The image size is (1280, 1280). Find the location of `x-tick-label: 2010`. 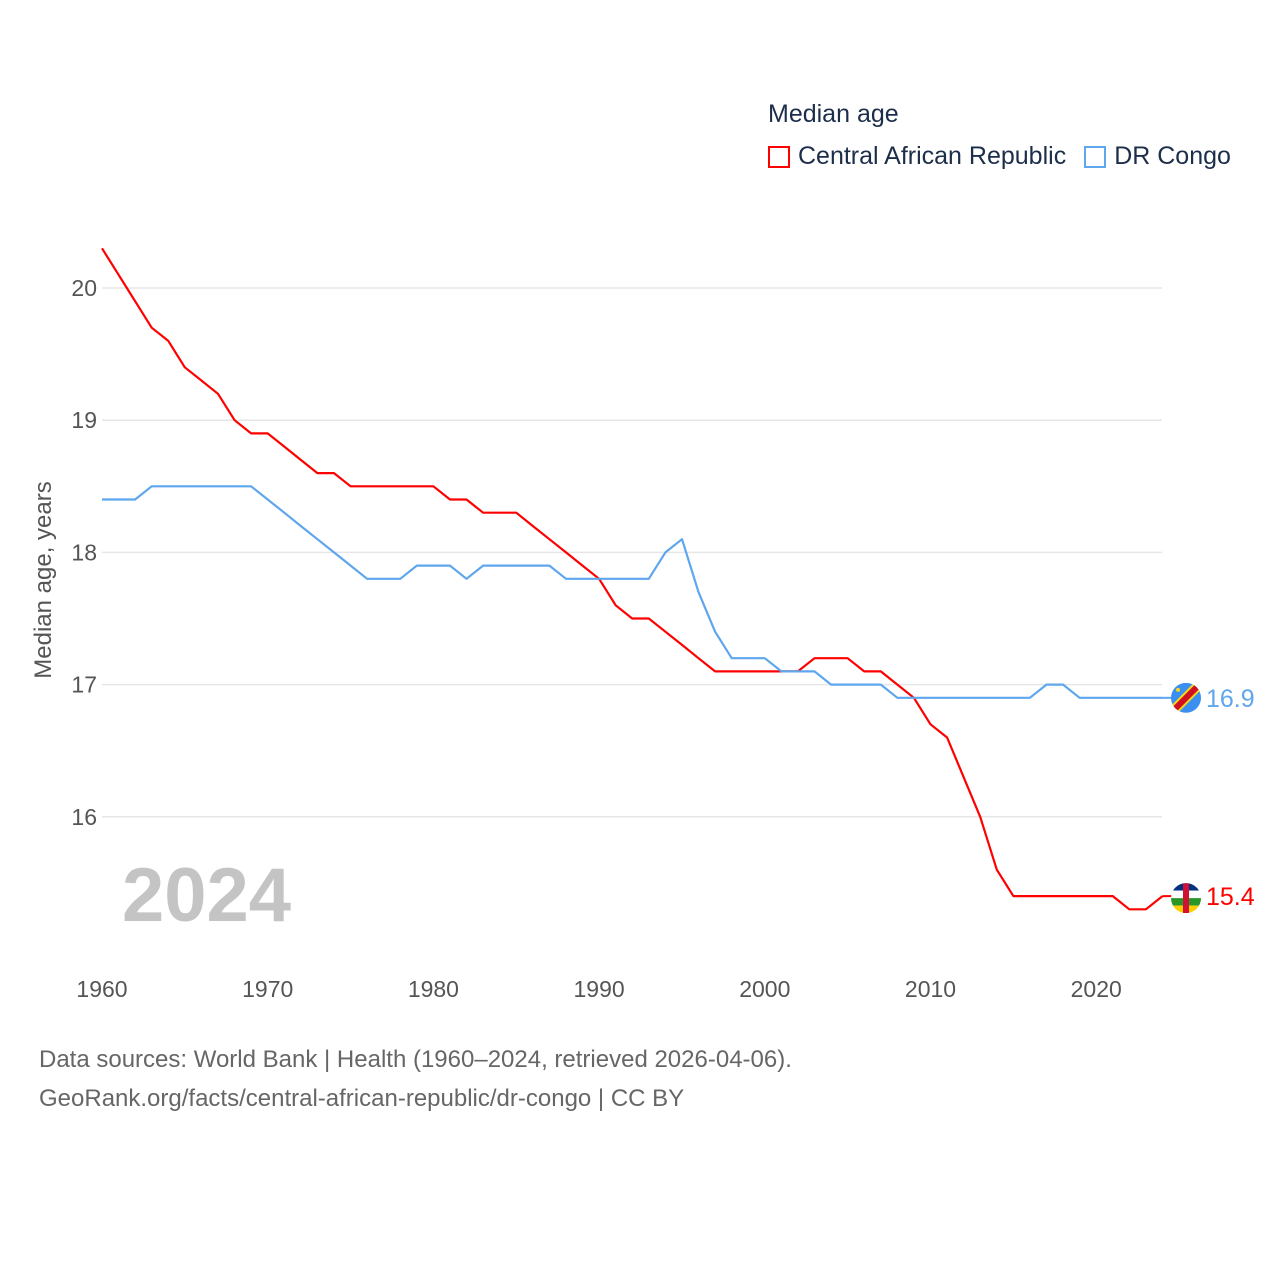

x-tick-label: 2010 is located at coordinates (930, 989).